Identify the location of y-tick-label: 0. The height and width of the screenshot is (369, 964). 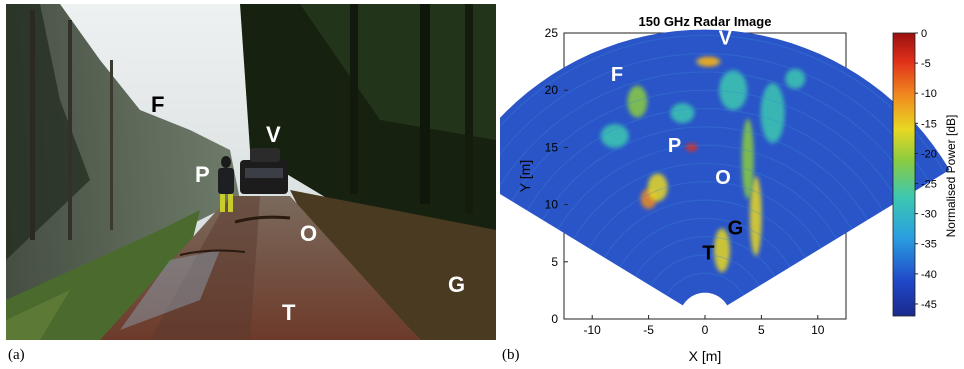
(554, 319).